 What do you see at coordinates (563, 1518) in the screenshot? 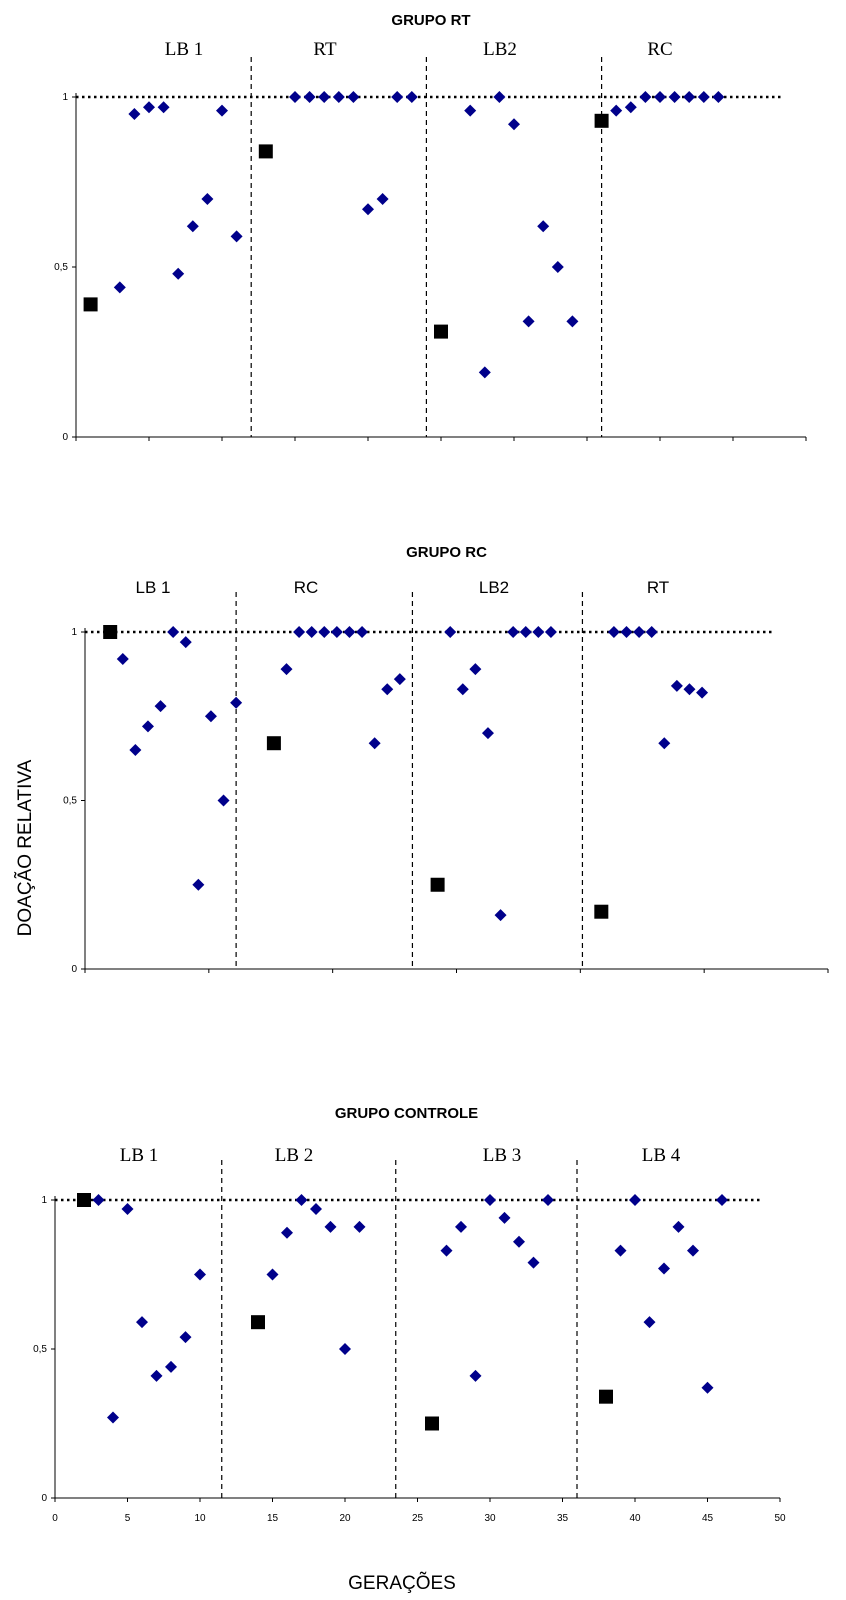
I see `x-tick-label: 35` at bounding box center [563, 1518].